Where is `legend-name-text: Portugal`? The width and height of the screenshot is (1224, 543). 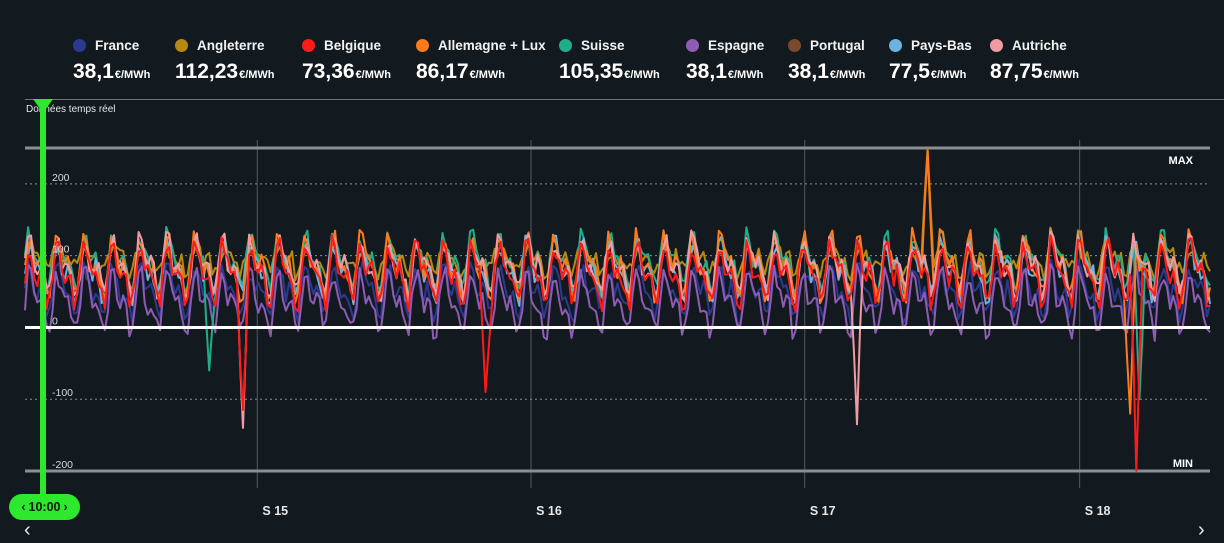
legend-name-text: Portugal is located at coordinates (837, 45).